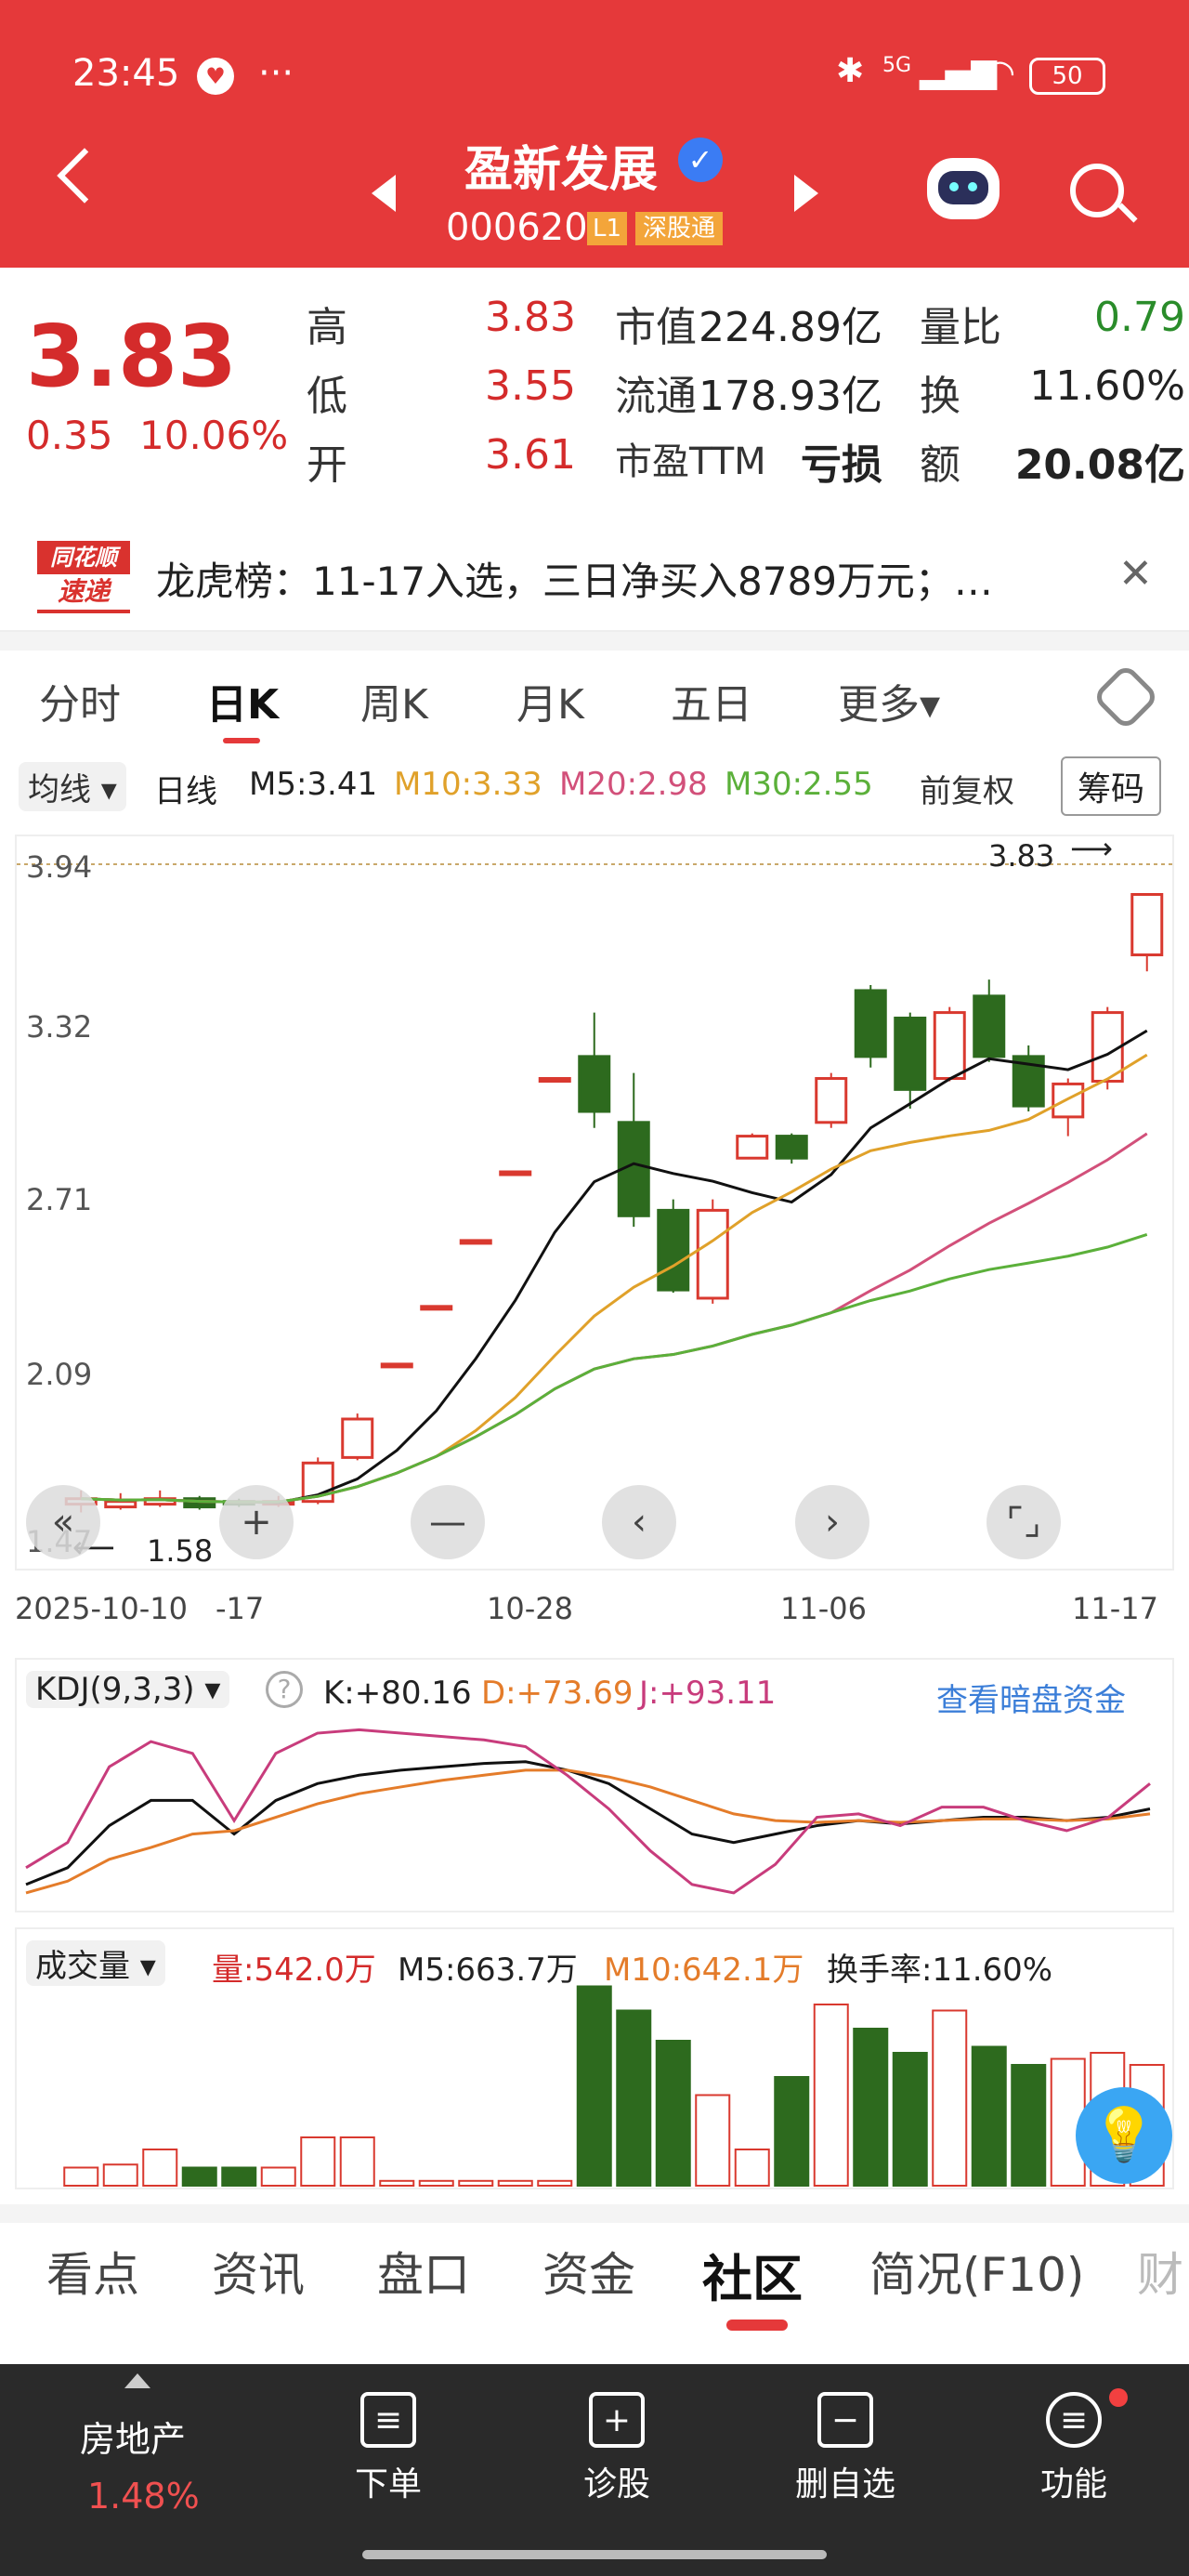 Image resolution: width=1189 pixels, height=2576 pixels. What do you see at coordinates (704, 1970) in the screenshot?
I see `volume-m10: M10:642.1万` at bounding box center [704, 1970].